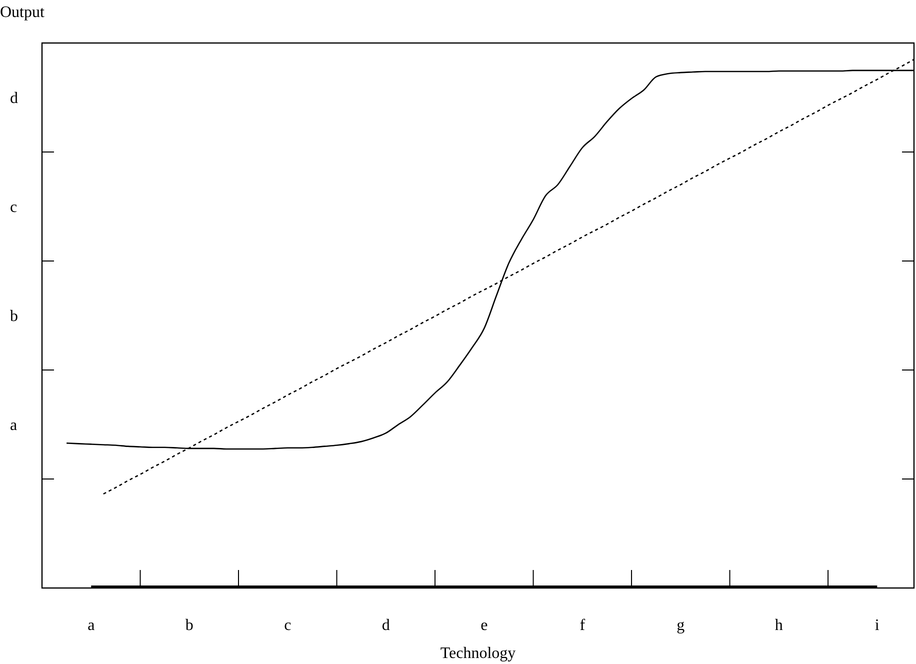 The image size is (916, 664). I want to click on x-axis-title: Technology, so click(478, 653).